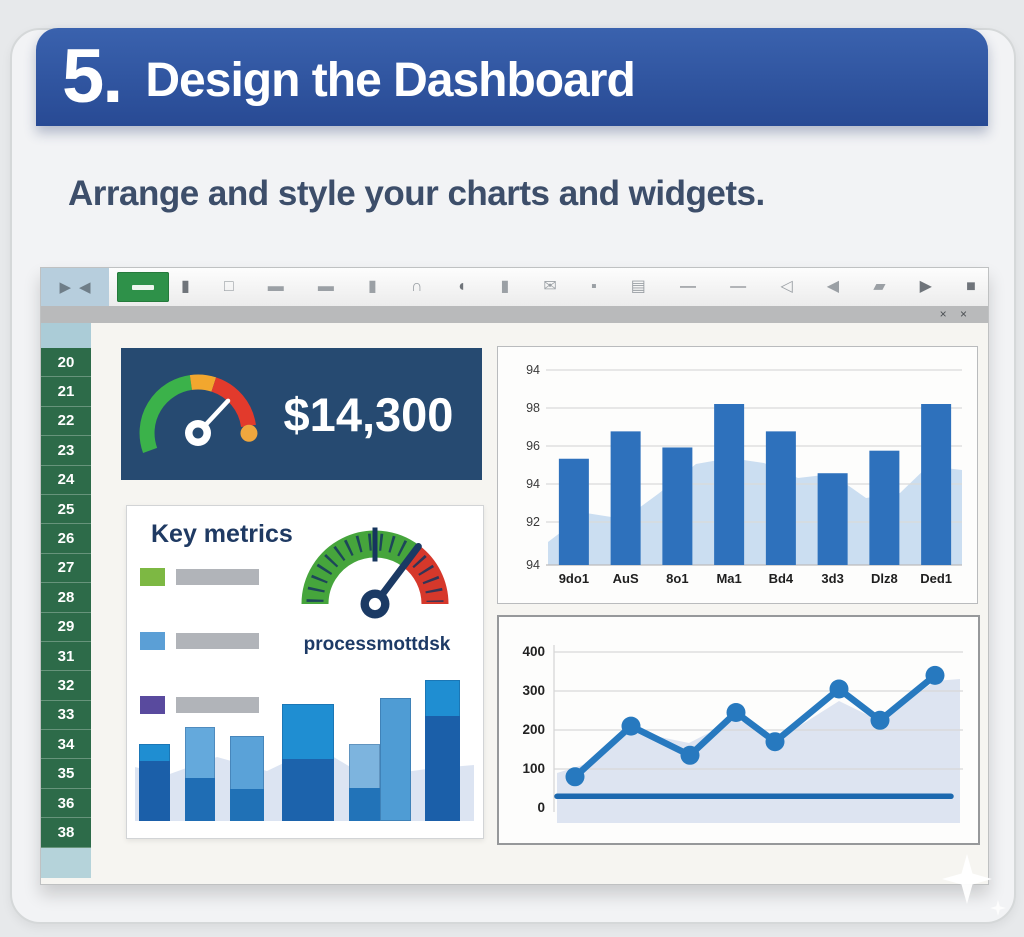 This screenshot has height=937, width=1024. I want to click on line-chart: 400 300 200 100 0, so click(742, 733).